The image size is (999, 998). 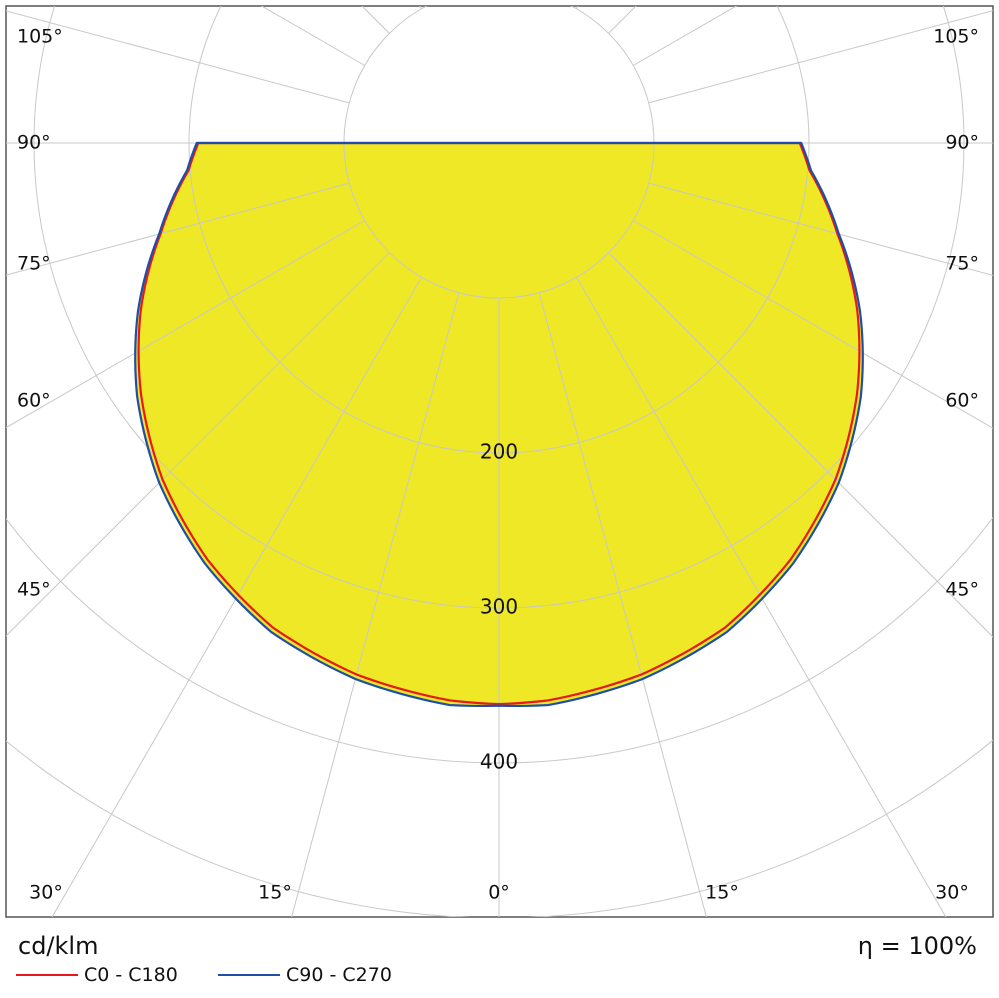 I want to click on grid-spoke--45, so click(x=198, y=444).